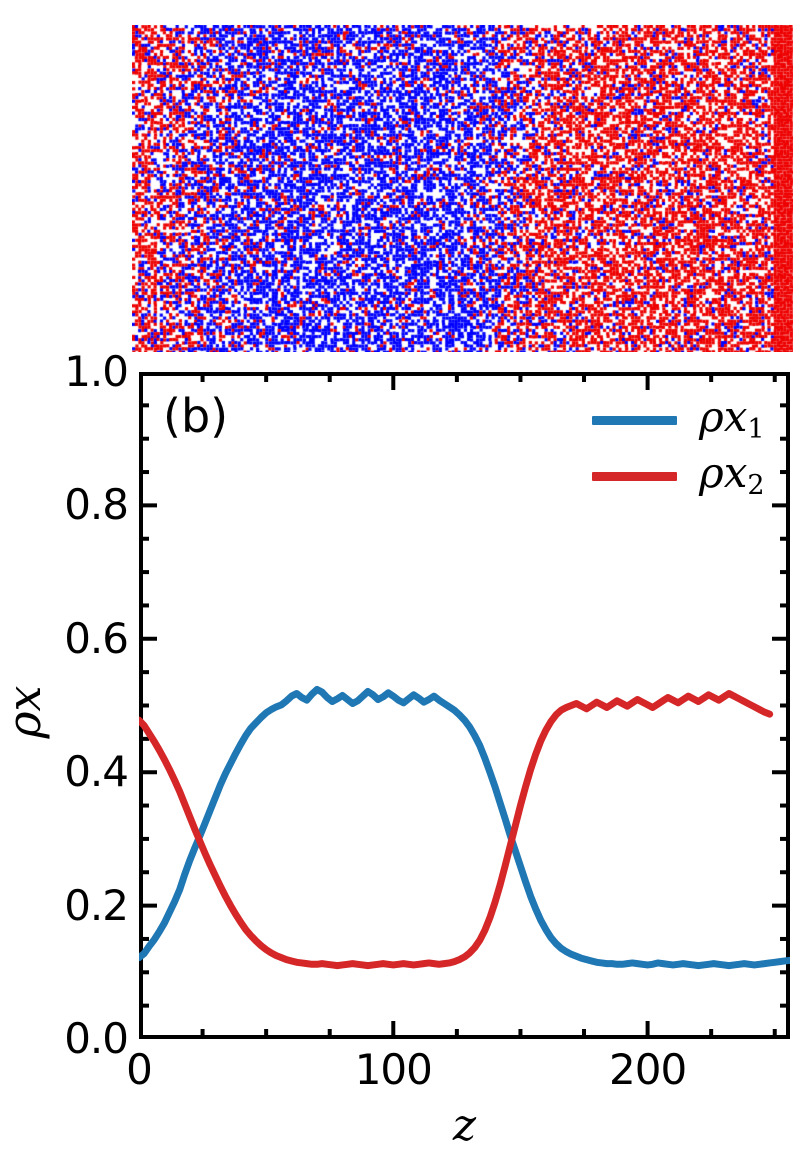  What do you see at coordinates (196, 416) in the screenshot?
I see `panel-label-b: (b)` at bounding box center [196, 416].